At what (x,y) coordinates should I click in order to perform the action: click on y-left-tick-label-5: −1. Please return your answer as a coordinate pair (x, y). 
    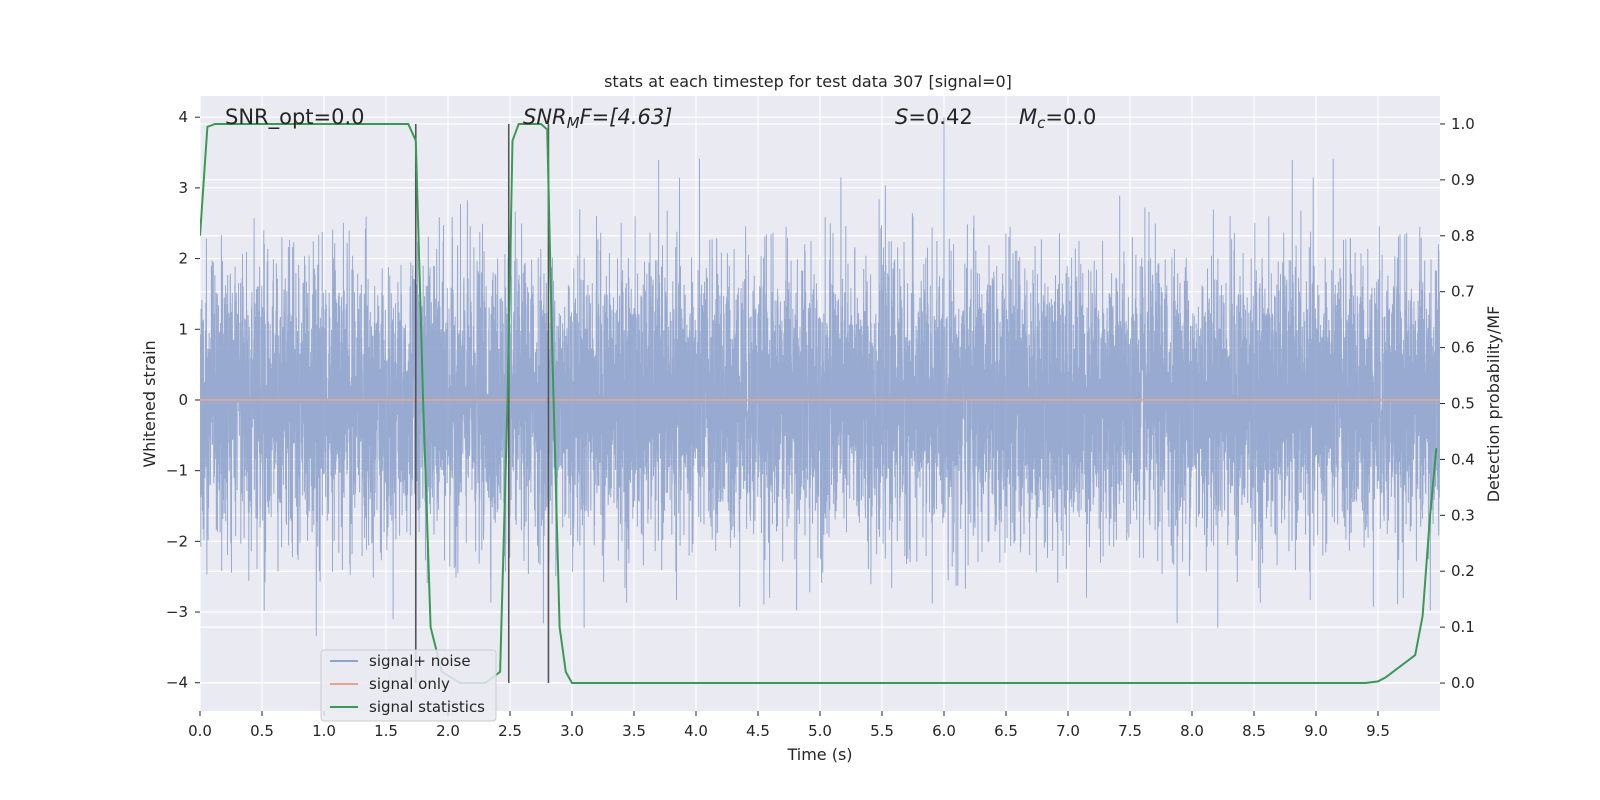
    Looking at the image, I should click on (177, 471).